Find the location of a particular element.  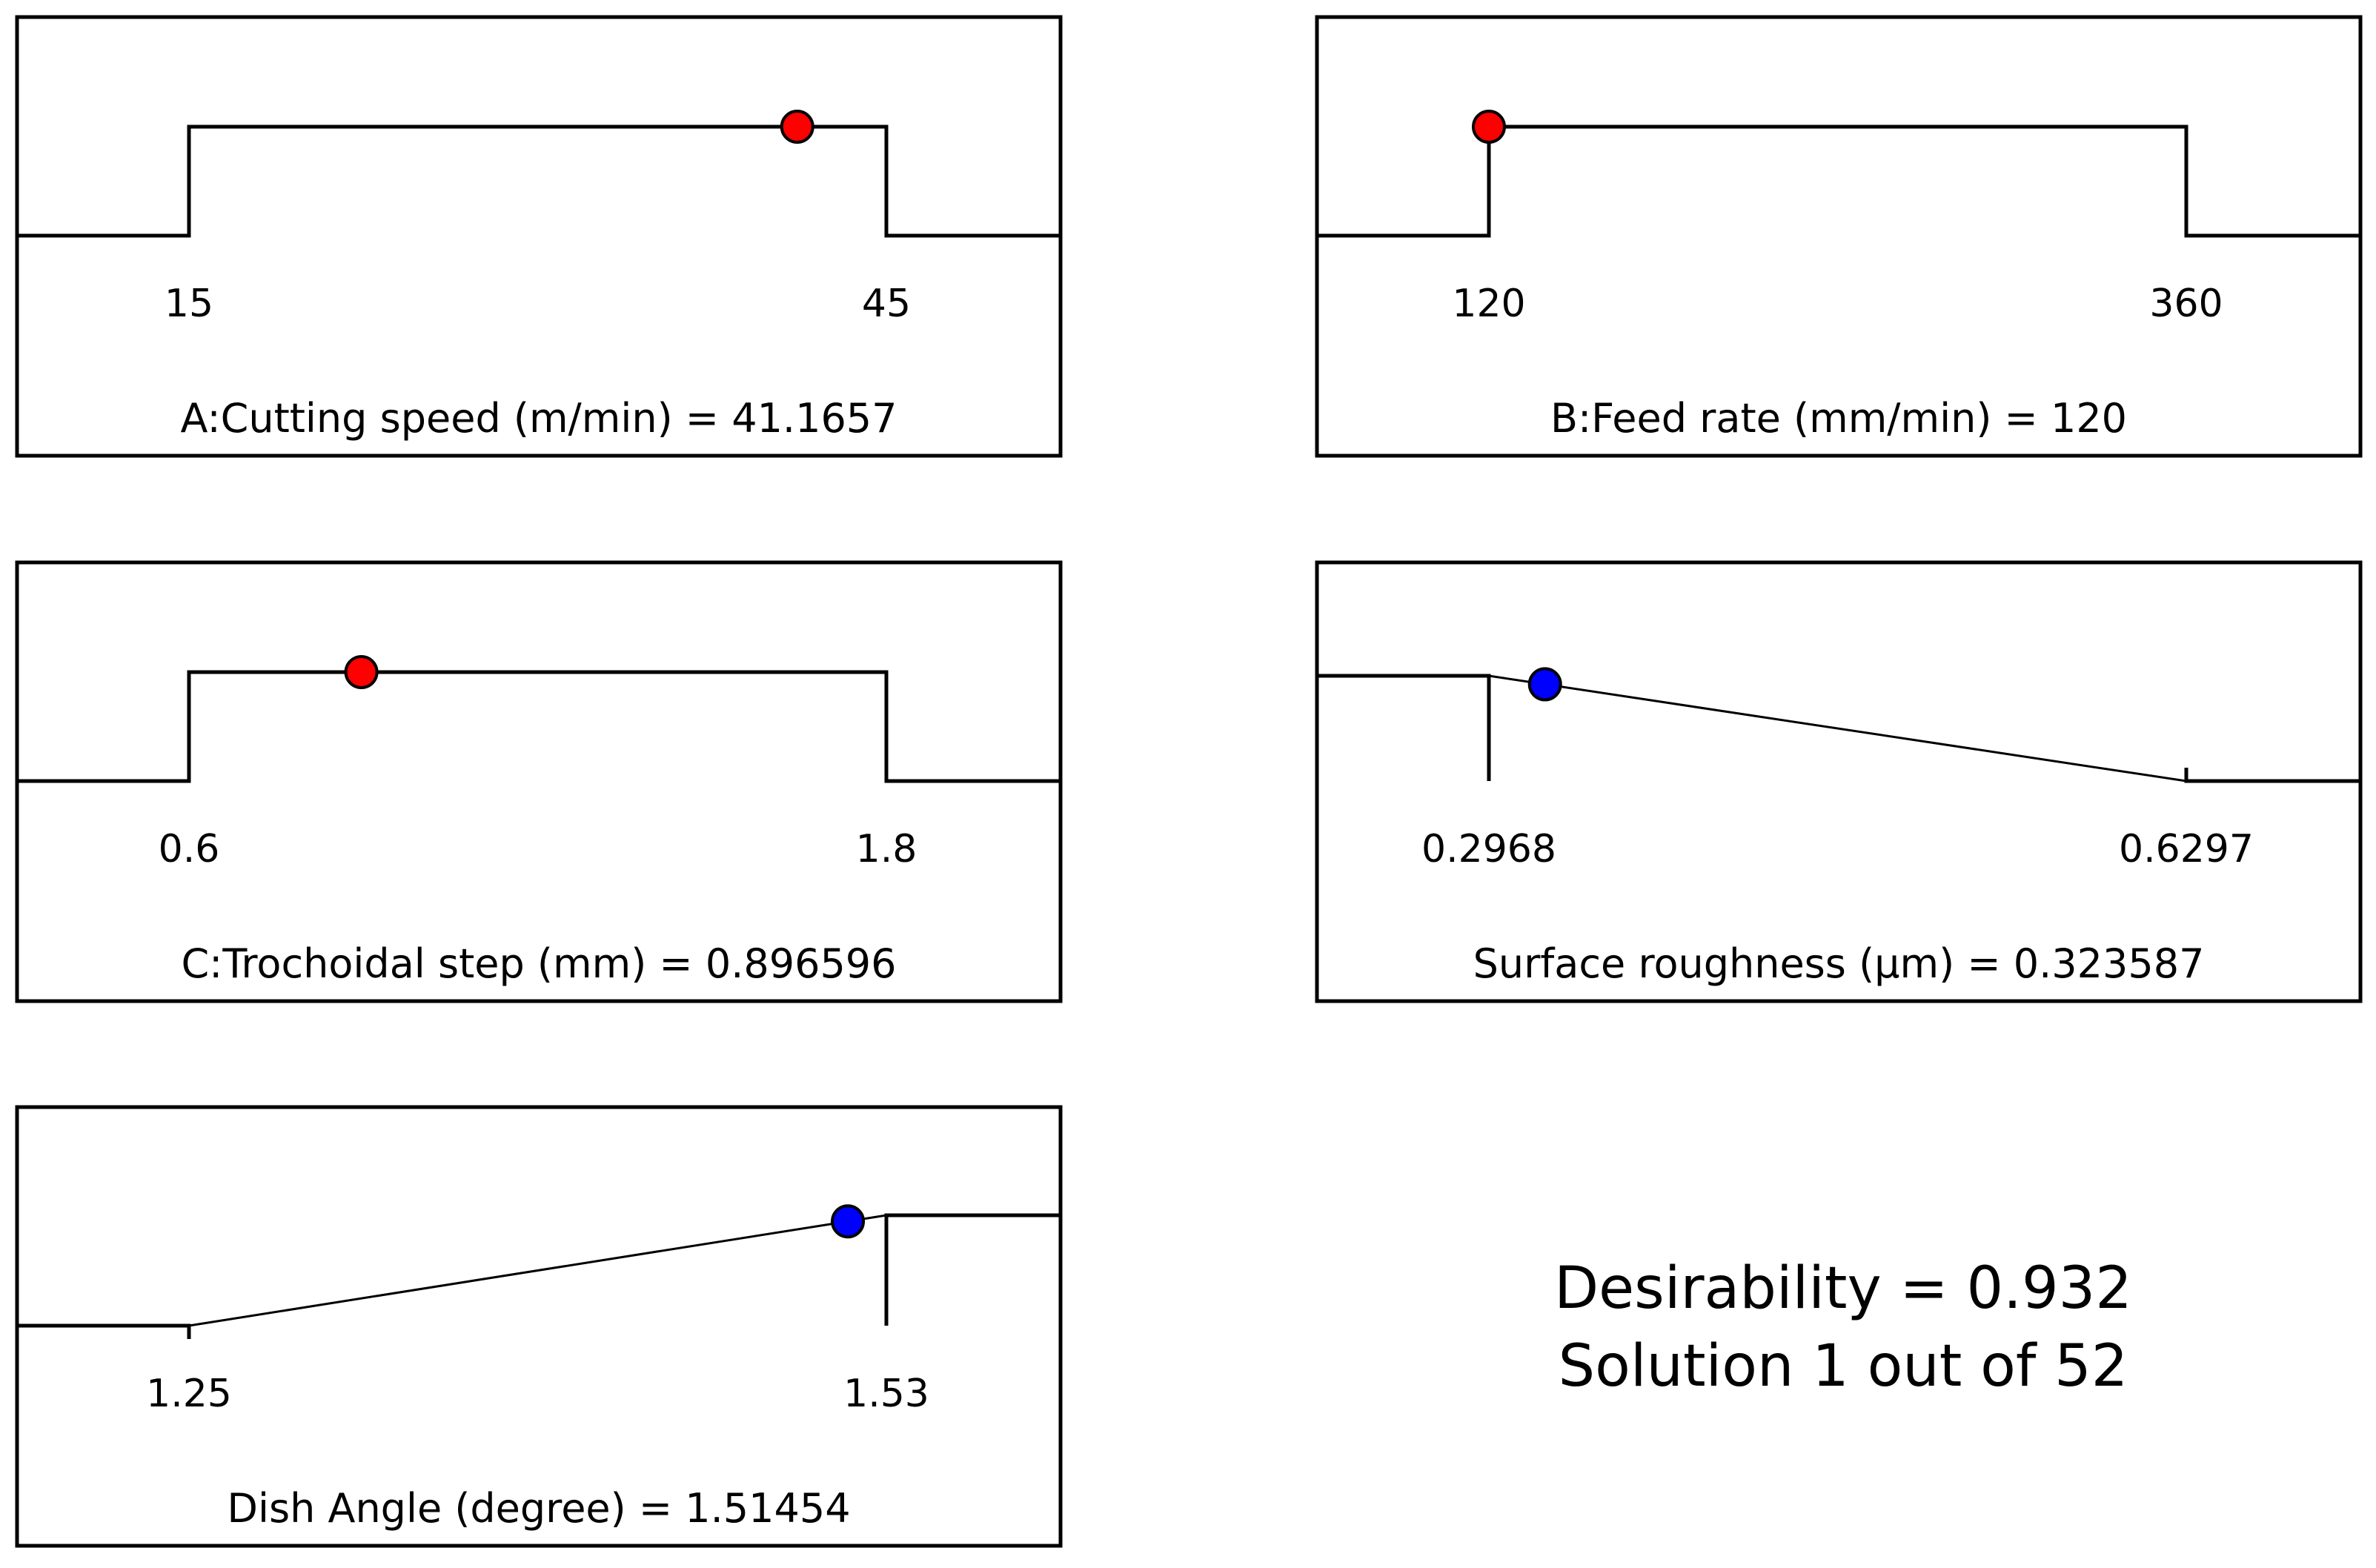

low-limit-label: 120 is located at coordinates (1488, 304).